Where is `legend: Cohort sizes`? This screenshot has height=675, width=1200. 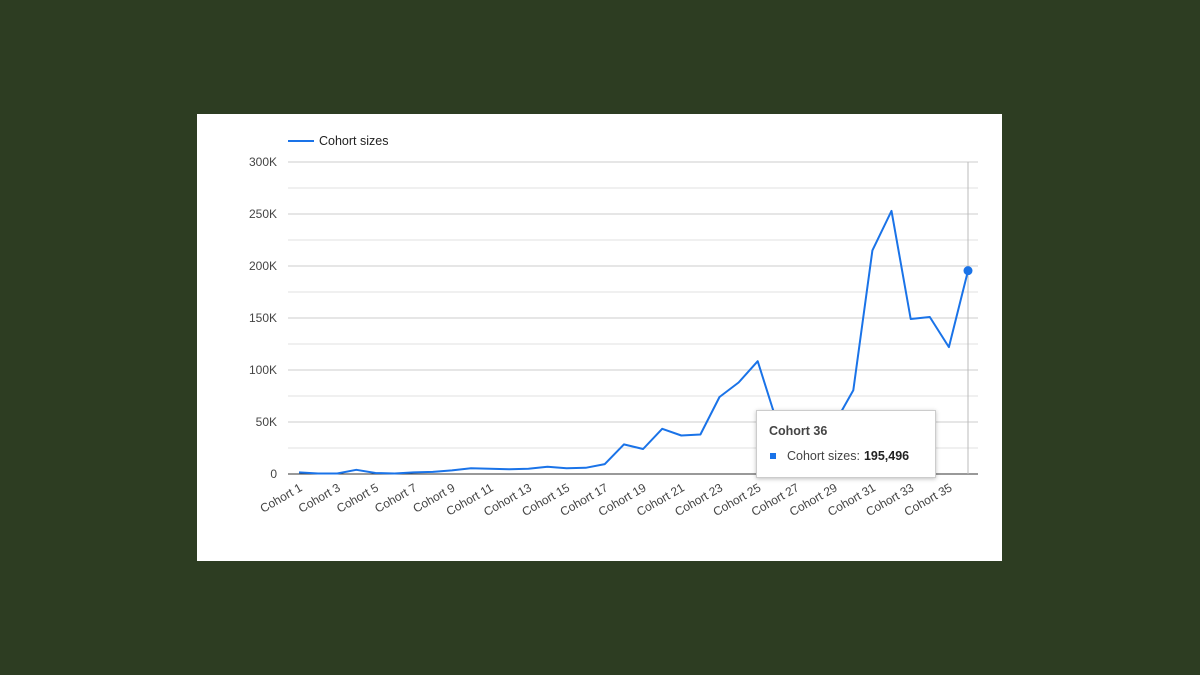
legend: Cohort sizes is located at coordinates (338, 141).